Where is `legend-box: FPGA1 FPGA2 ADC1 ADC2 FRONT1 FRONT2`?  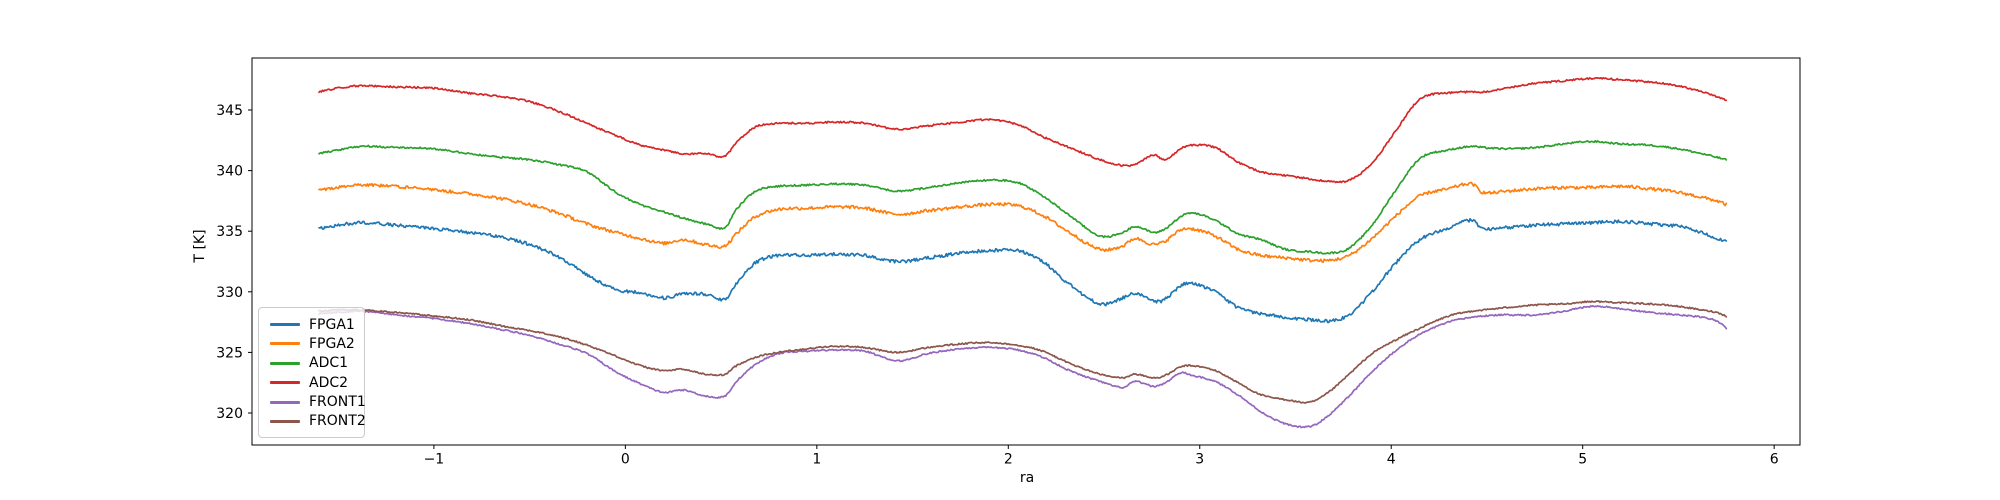 legend-box: FPGA1 FPGA2 ADC1 ADC2 FRONT1 FRONT2 is located at coordinates (312, 372).